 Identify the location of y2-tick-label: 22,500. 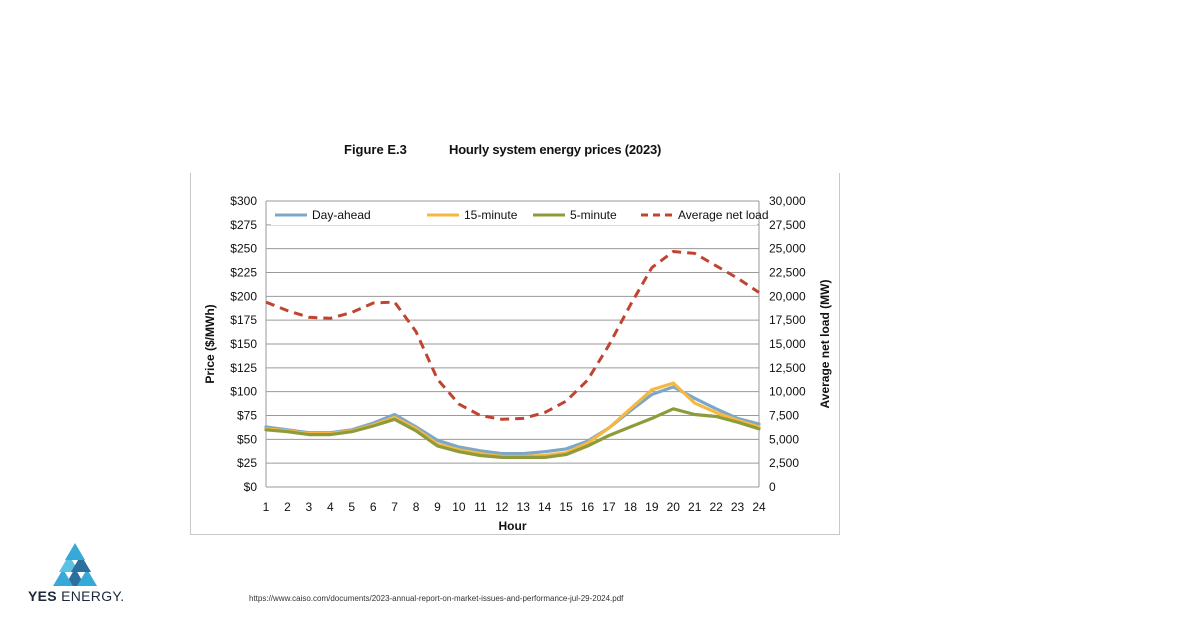
(787, 273).